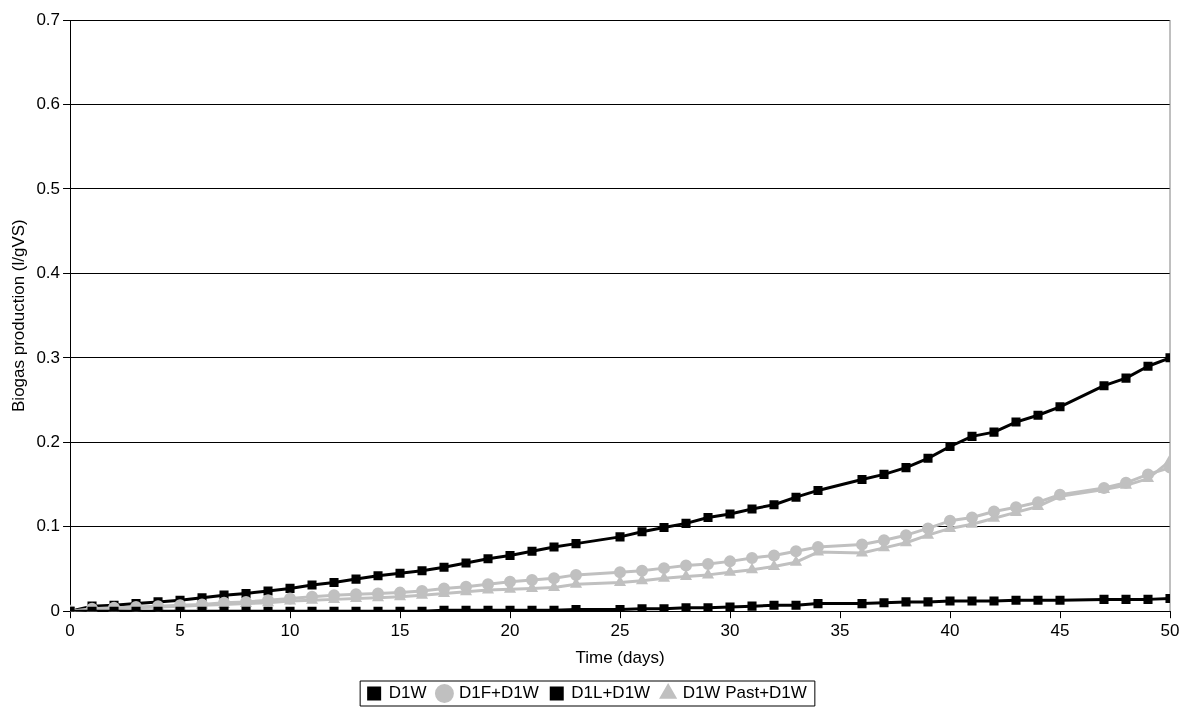  What do you see at coordinates (48, 441) in the screenshot?
I see `y-tick-label: 0.2` at bounding box center [48, 441].